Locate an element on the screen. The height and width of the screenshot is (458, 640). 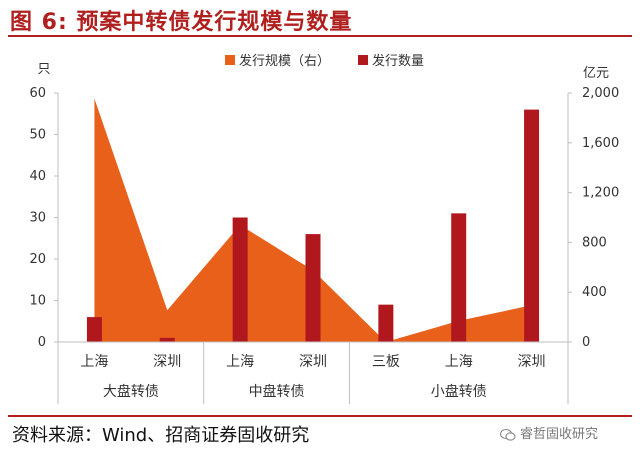
title-rule is located at coordinates (320, 36).